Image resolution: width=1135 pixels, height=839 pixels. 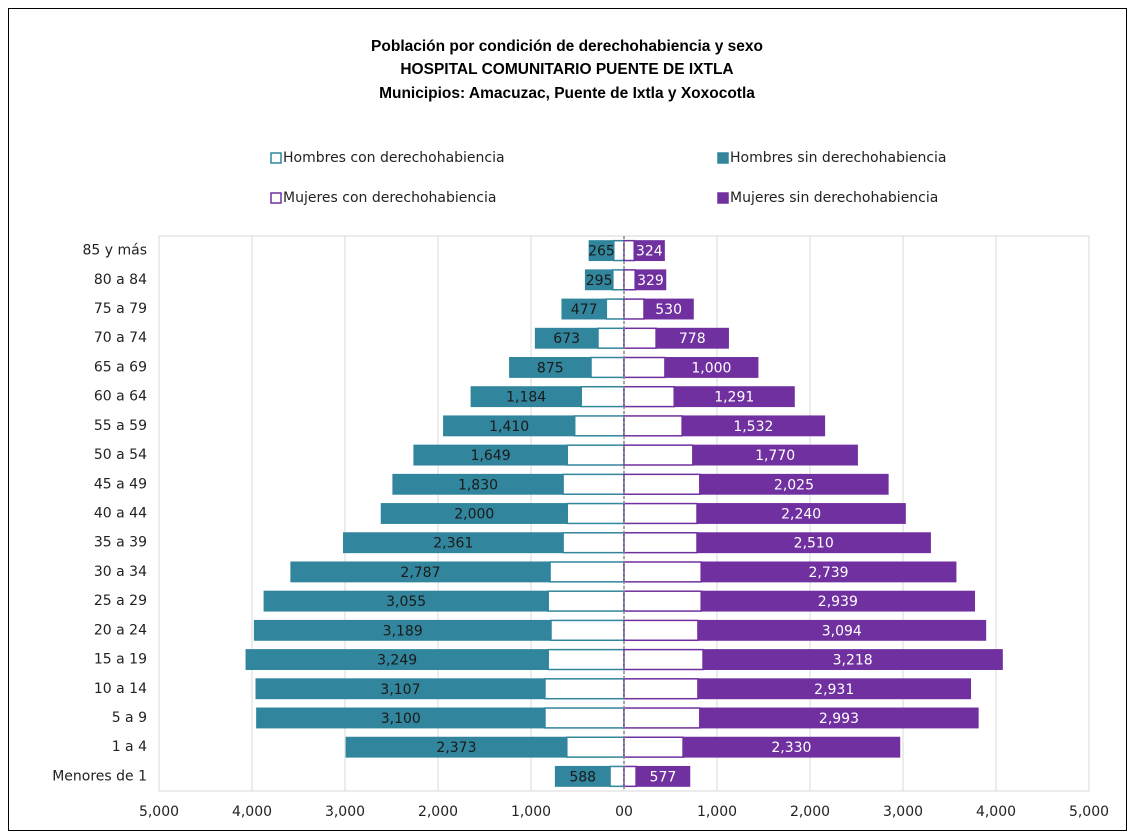 I want to click on y-tick-label: 65 a 69, so click(x=120, y=367).